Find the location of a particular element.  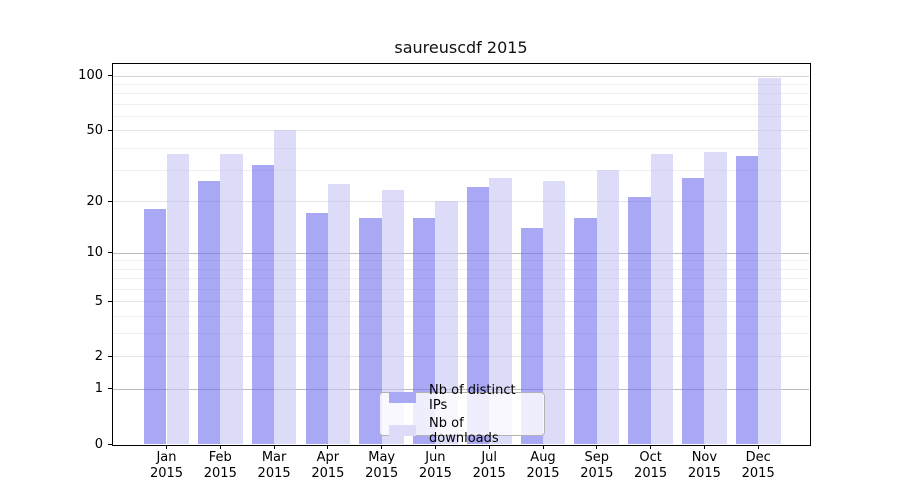

legend: Nb of distinct IPs Nb of downloads is located at coordinates (462, 414).